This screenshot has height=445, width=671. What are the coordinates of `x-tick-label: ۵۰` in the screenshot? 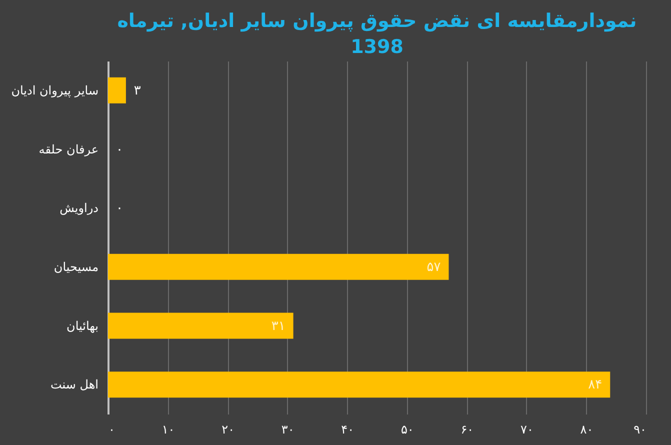 It's located at (407, 429).